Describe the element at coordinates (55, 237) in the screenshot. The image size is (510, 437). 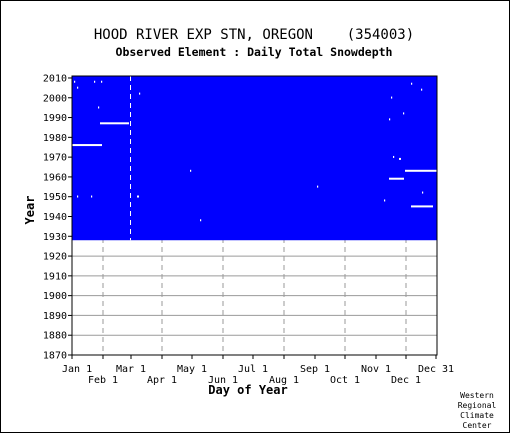
I see `y-tick-label: 1930` at that location.